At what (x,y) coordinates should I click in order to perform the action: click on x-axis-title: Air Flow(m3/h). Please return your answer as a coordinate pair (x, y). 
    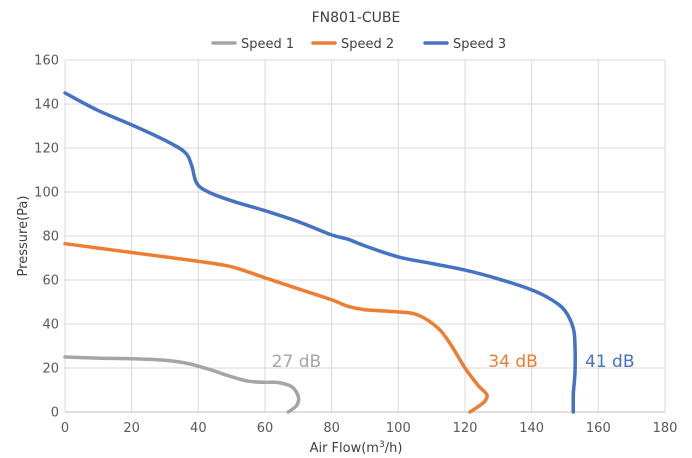
    Looking at the image, I should click on (356, 448).